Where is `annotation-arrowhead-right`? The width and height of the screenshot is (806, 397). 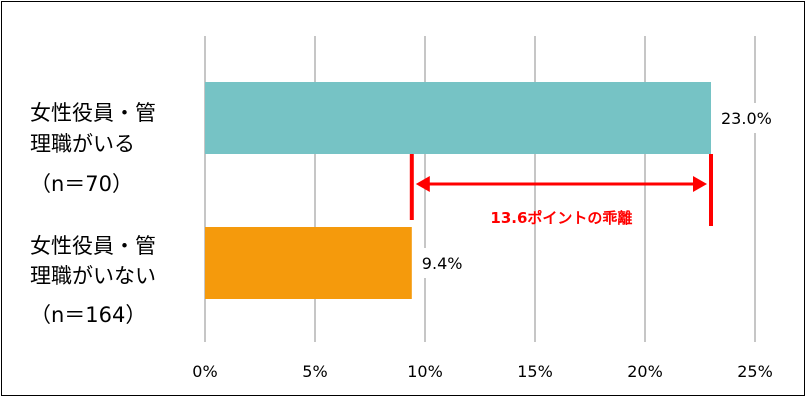 annotation-arrowhead-right is located at coordinates (700, 184).